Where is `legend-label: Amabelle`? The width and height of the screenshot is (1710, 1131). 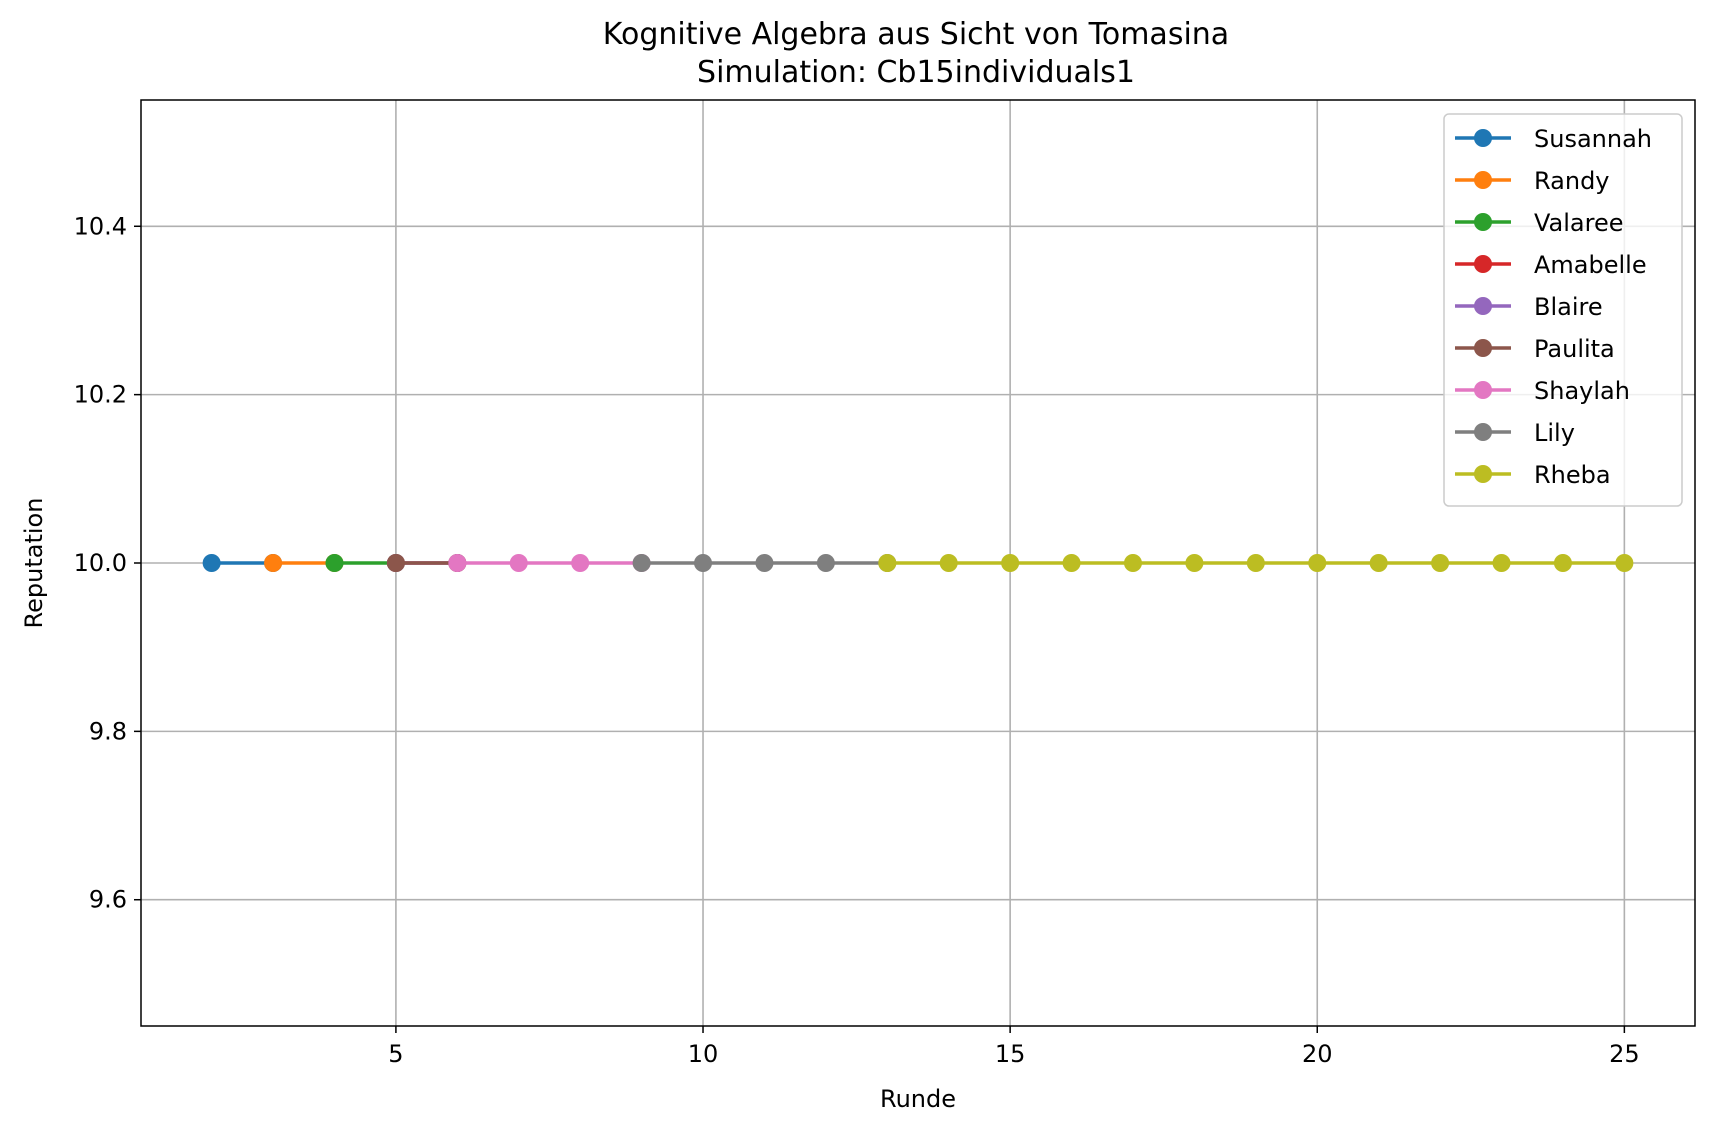 legend-label: Amabelle is located at coordinates (1590, 265).